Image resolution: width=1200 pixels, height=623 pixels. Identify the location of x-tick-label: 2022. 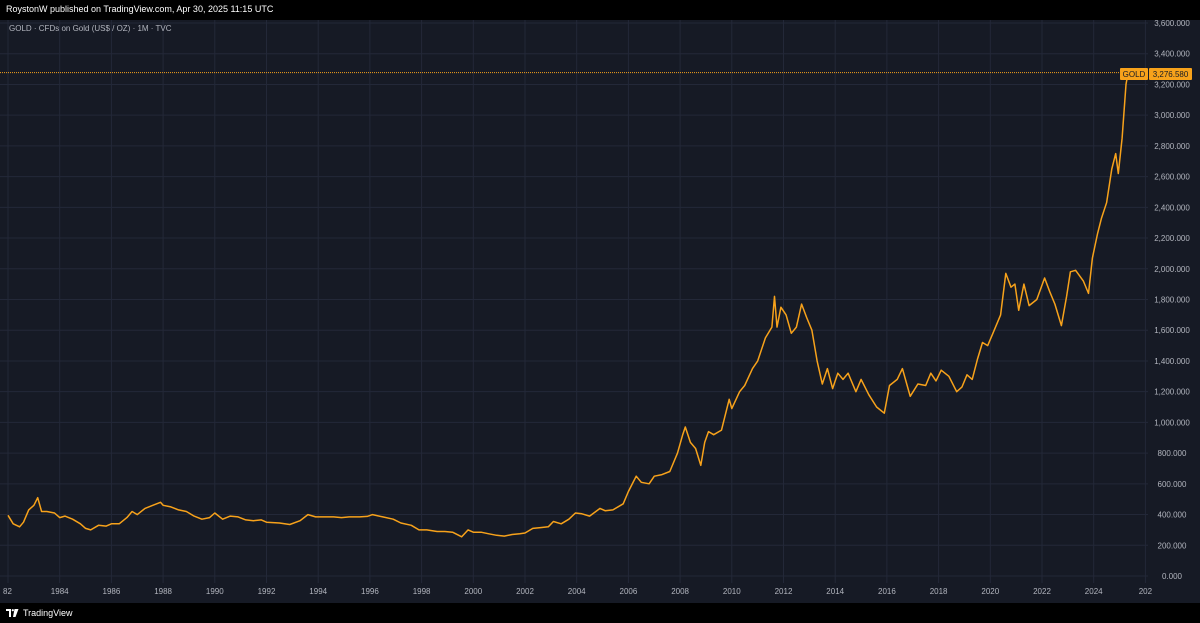
(1042, 591).